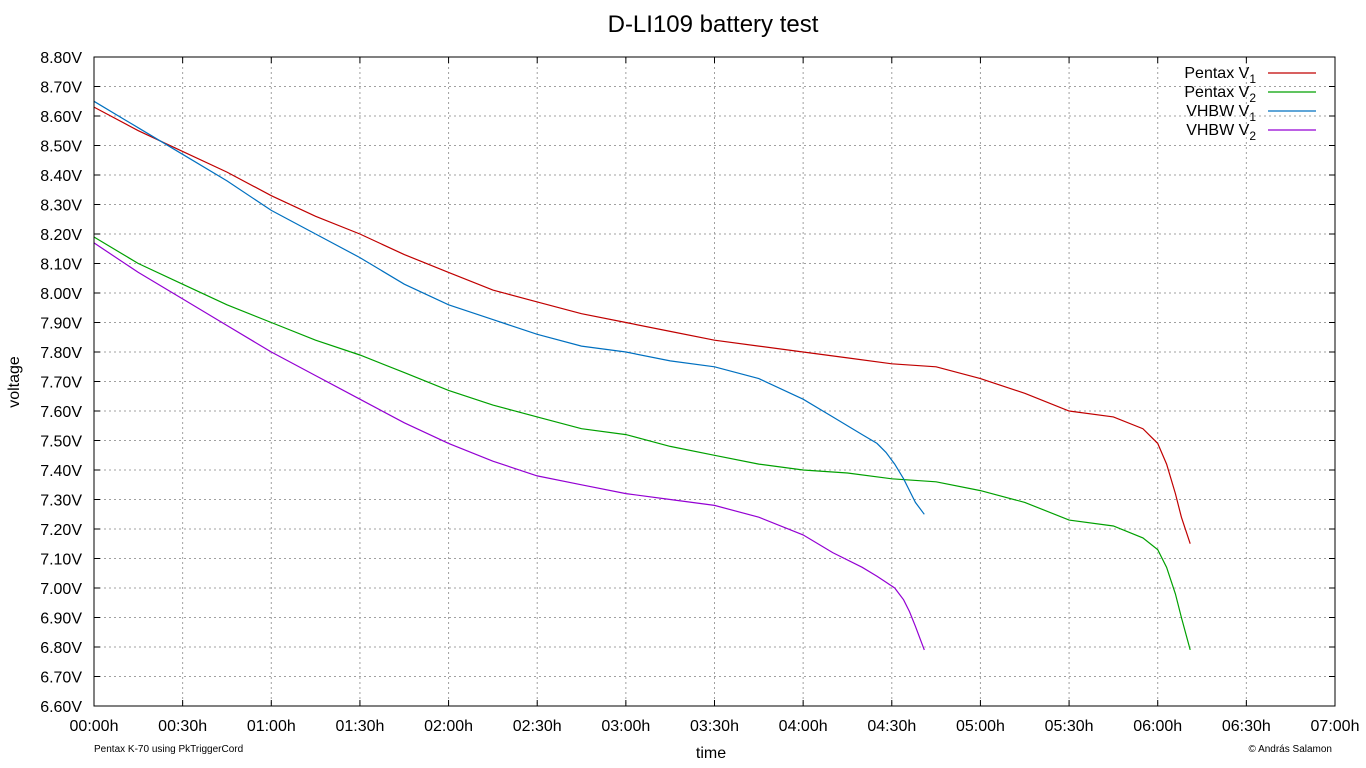 The height and width of the screenshot is (768, 1366). Describe the element at coordinates (891, 726) in the screenshot. I see `x-tick-label: 04:30h` at that location.